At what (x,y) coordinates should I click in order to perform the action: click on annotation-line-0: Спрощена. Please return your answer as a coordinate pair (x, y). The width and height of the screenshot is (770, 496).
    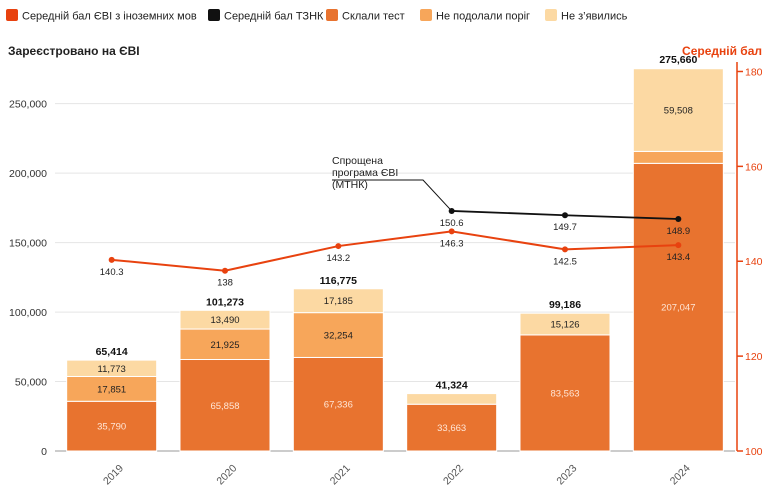
    Looking at the image, I should click on (357, 161).